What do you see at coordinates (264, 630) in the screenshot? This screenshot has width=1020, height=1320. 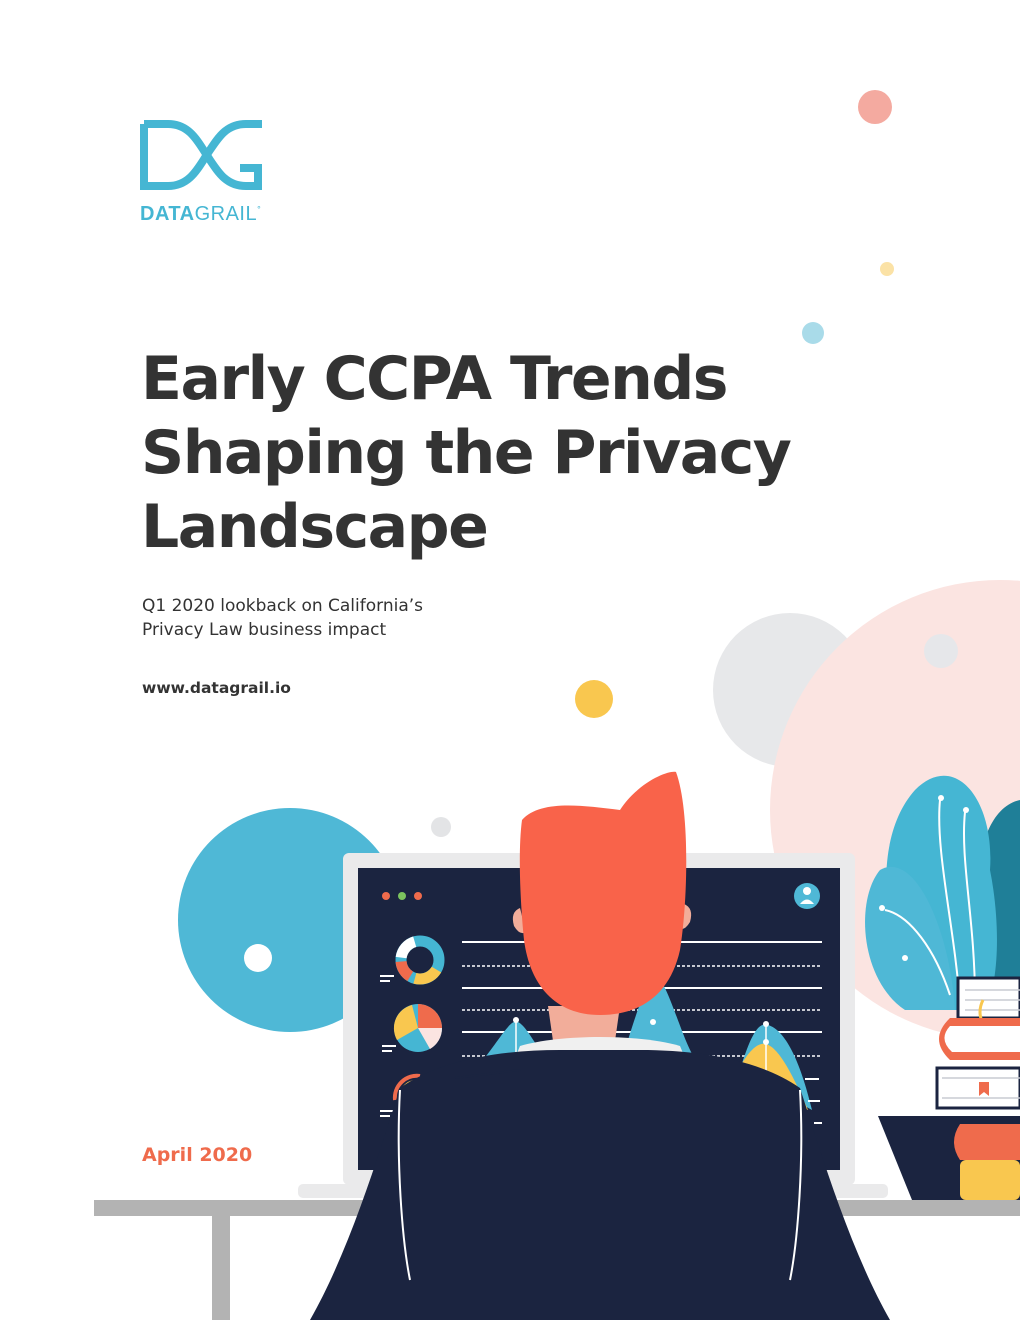 I see `subtitle-line: Privacy Law business impact` at bounding box center [264, 630].